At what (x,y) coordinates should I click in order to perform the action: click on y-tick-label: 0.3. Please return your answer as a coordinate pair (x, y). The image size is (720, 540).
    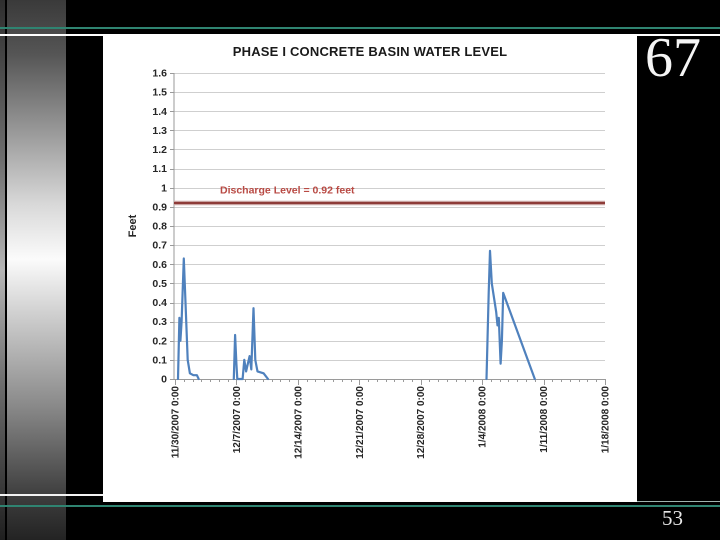
    Looking at the image, I should click on (159, 322).